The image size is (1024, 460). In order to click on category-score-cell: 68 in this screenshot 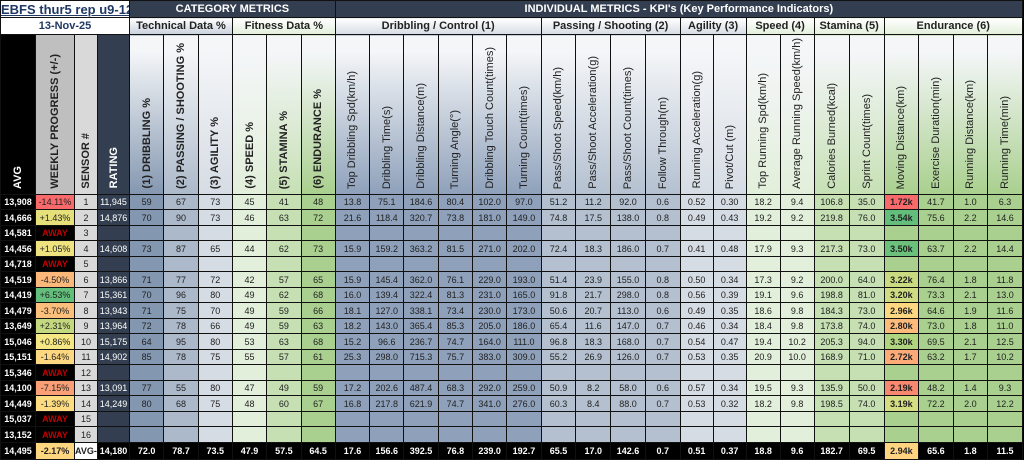, I will do `click(318, 341)`.